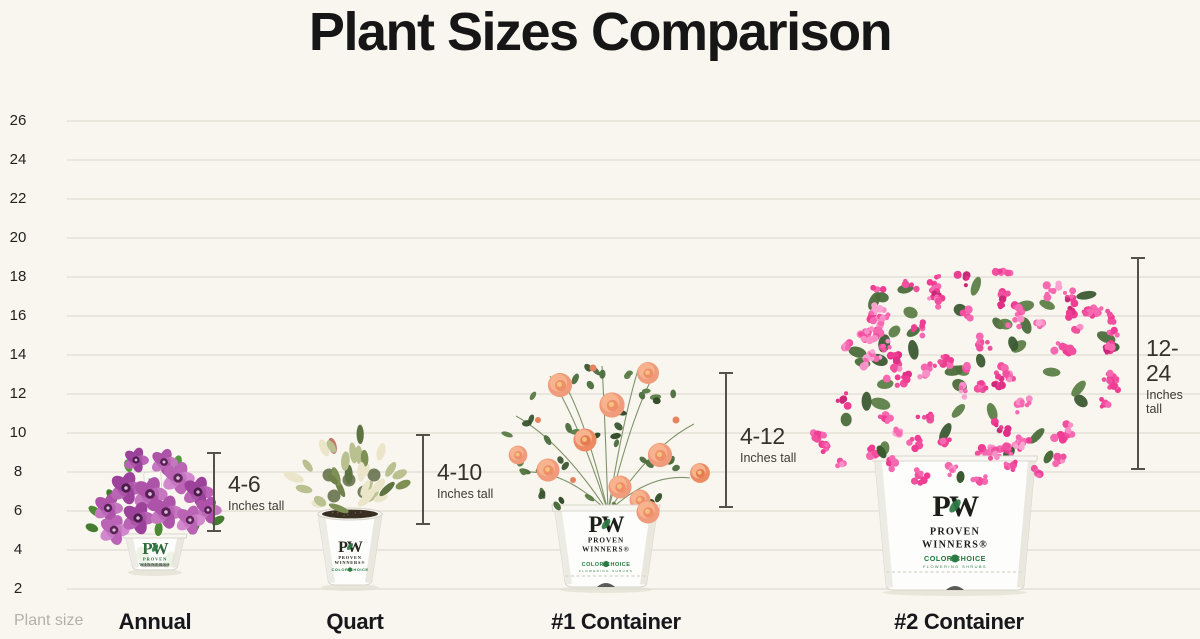 This screenshot has width=1200, height=639. I want to click on y-tick-12: 12, so click(18, 393).